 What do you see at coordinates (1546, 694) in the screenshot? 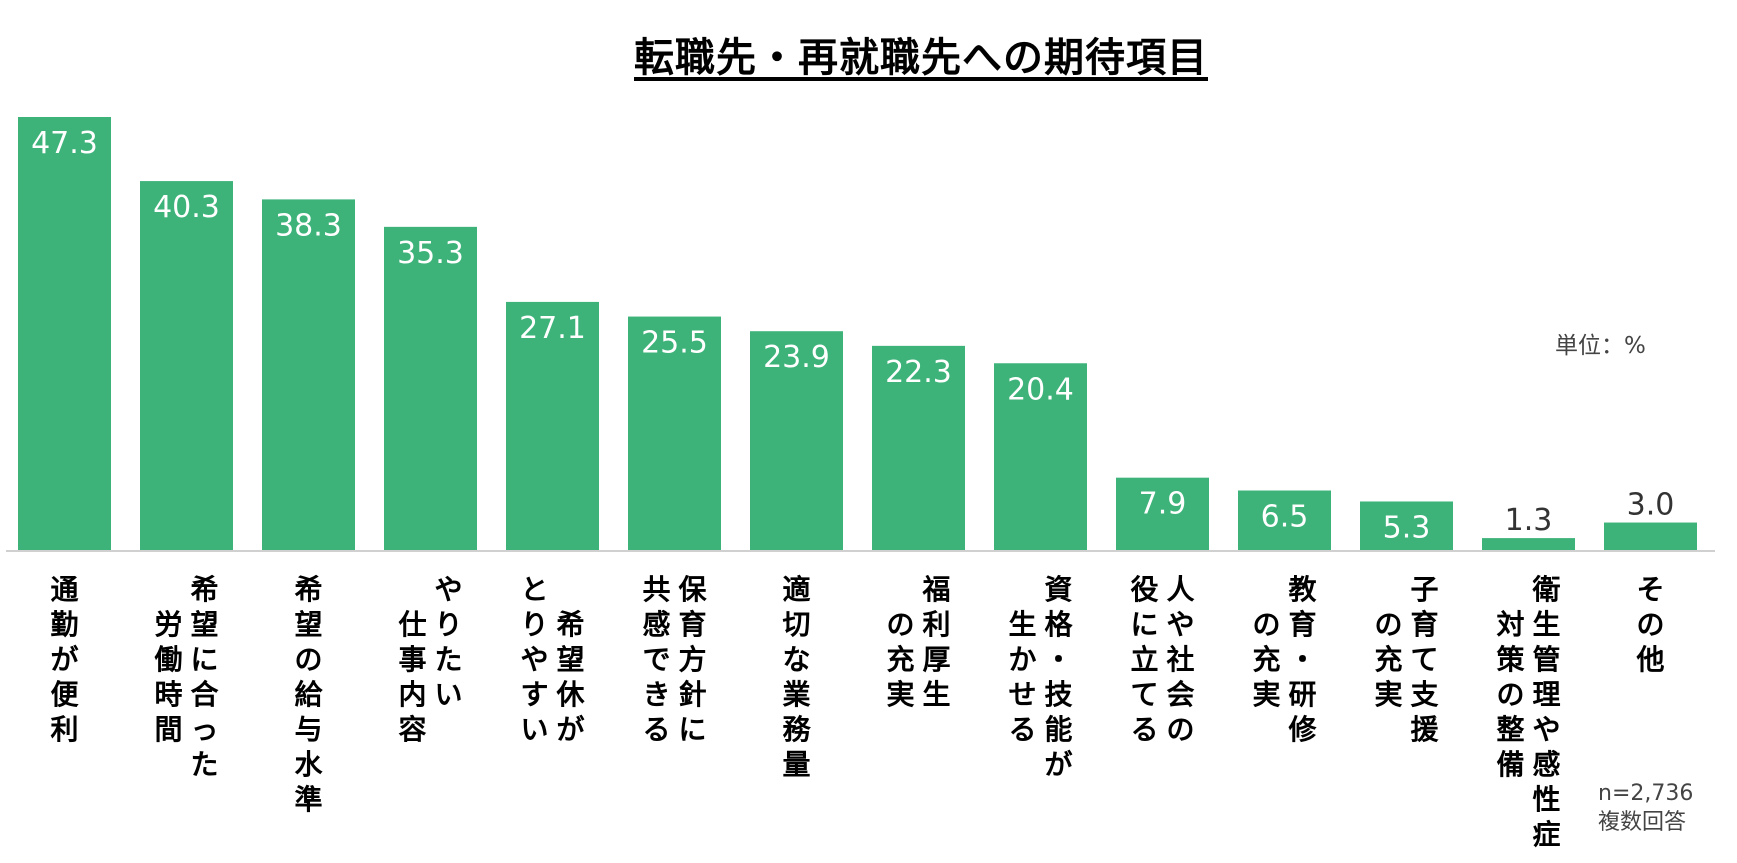
I see `category-label-char: 理` at bounding box center [1546, 694].